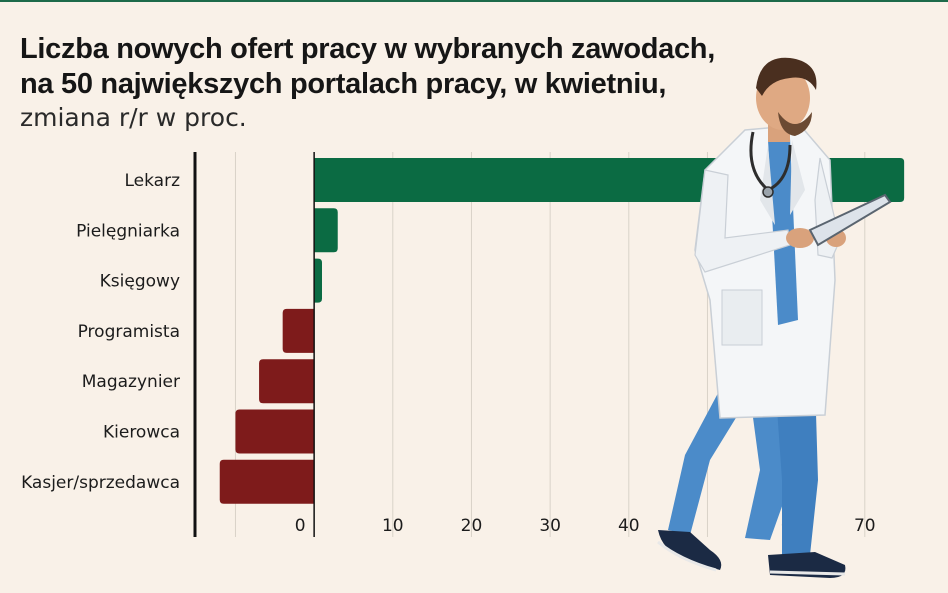  Describe the element at coordinates (318, 280) in the screenshot. I see `bar-księgowy` at that location.